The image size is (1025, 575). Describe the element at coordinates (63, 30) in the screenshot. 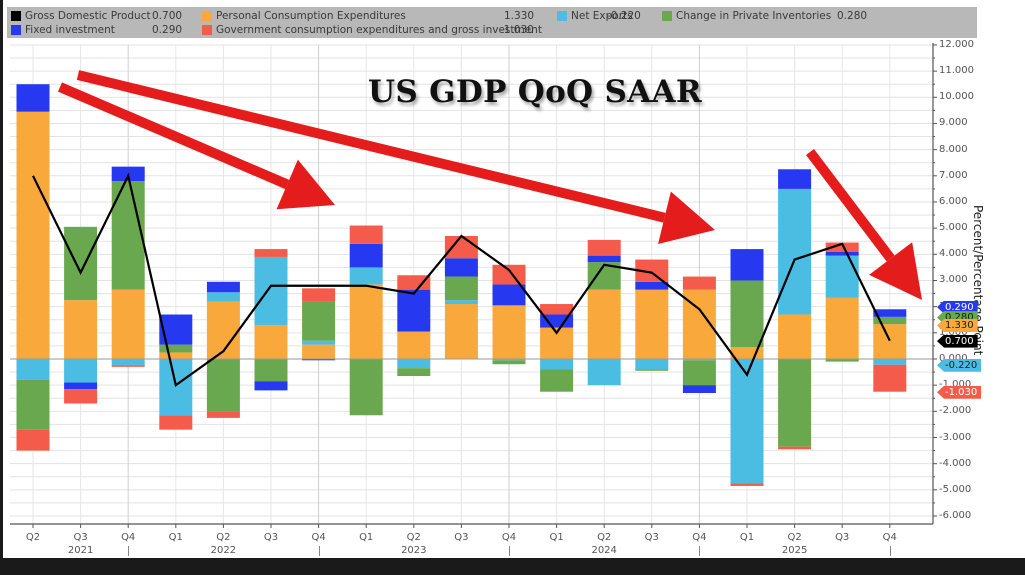

I see `legend-item: Fixed investment` at that location.